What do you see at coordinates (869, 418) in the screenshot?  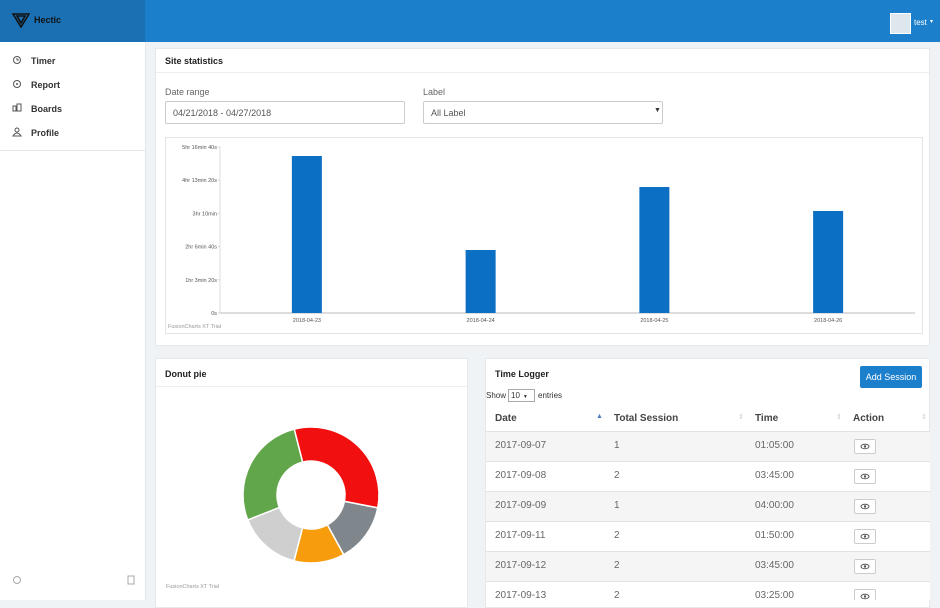 I see `column-header: Action` at bounding box center [869, 418].